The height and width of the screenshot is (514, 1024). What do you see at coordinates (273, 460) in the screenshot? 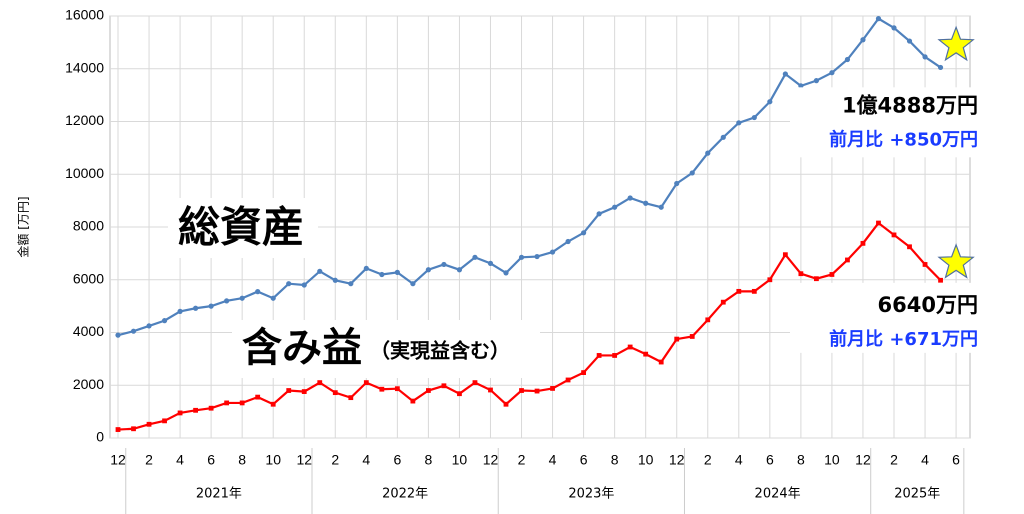
I see `x-tick-label: 10` at bounding box center [273, 460].